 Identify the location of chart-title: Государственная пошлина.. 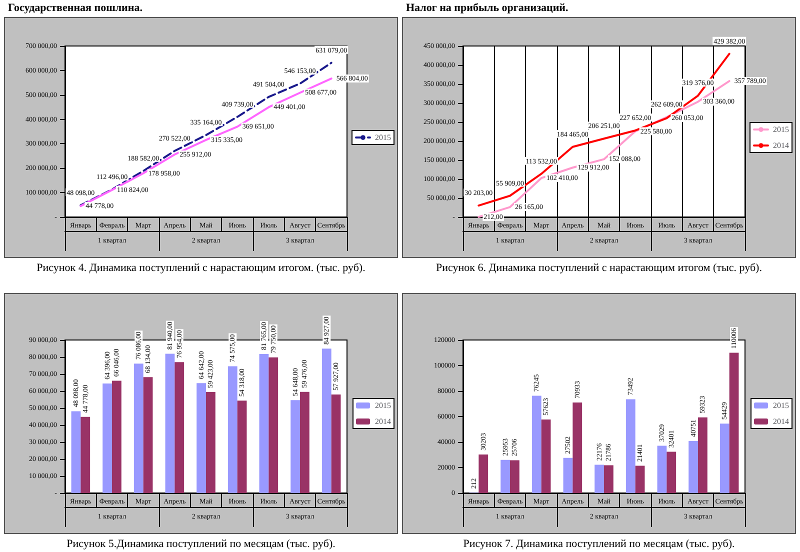
(75, 8).